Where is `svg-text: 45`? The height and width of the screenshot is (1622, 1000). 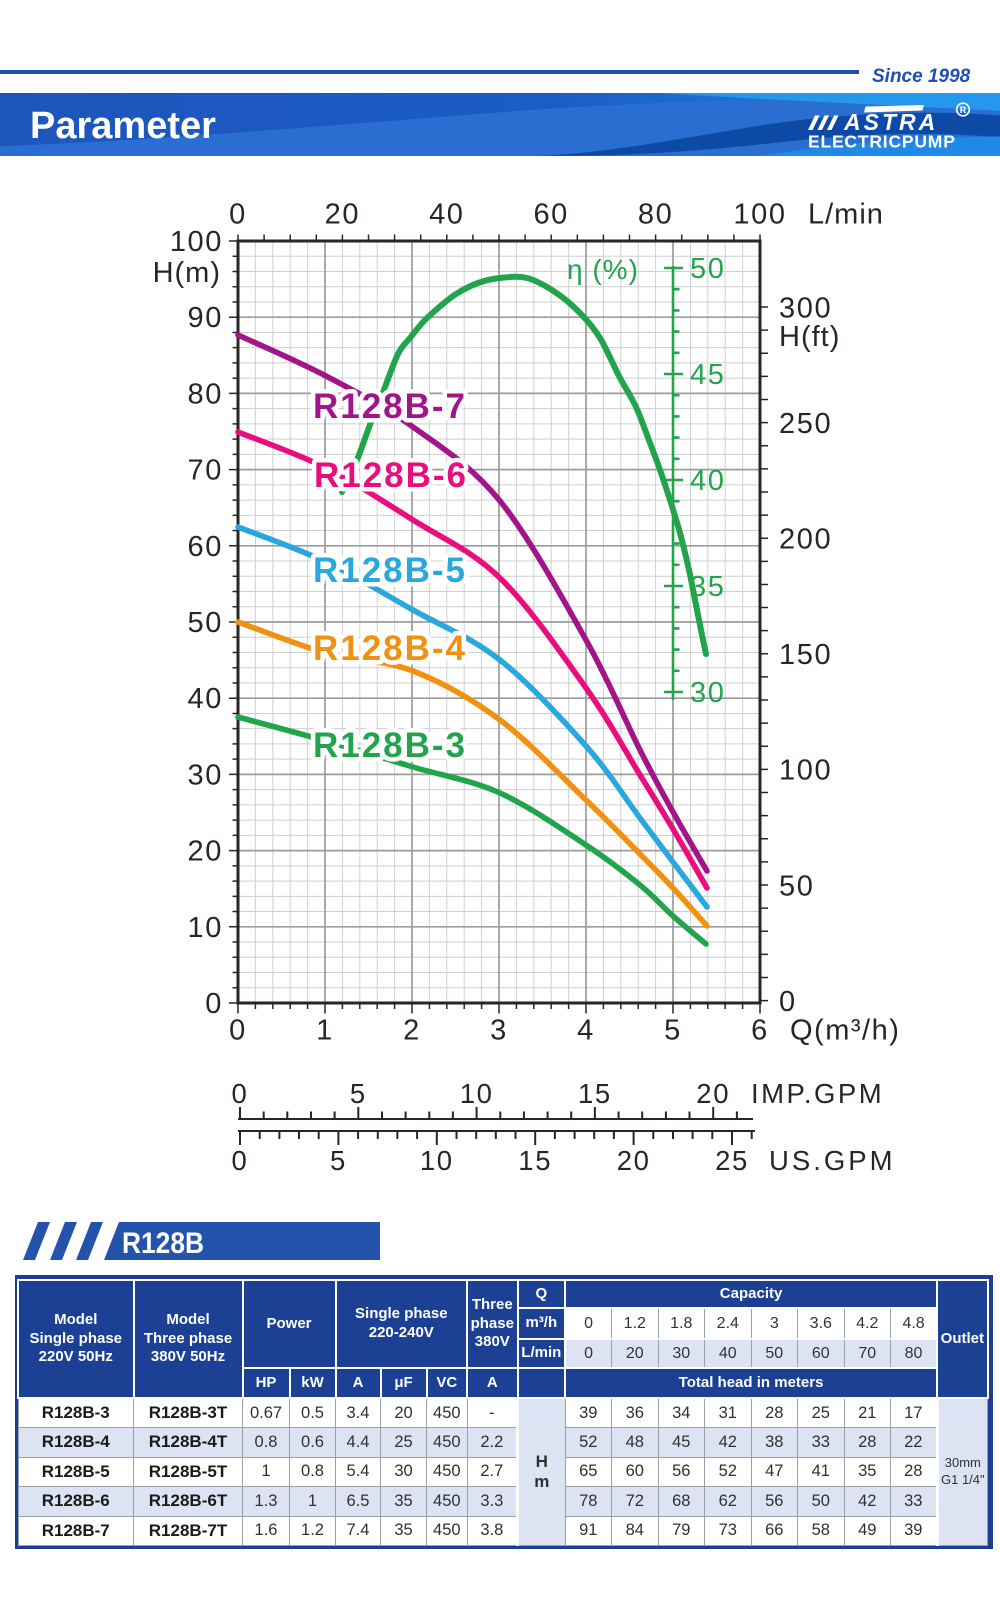 svg-text: 45 is located at coordinates (707, 375).